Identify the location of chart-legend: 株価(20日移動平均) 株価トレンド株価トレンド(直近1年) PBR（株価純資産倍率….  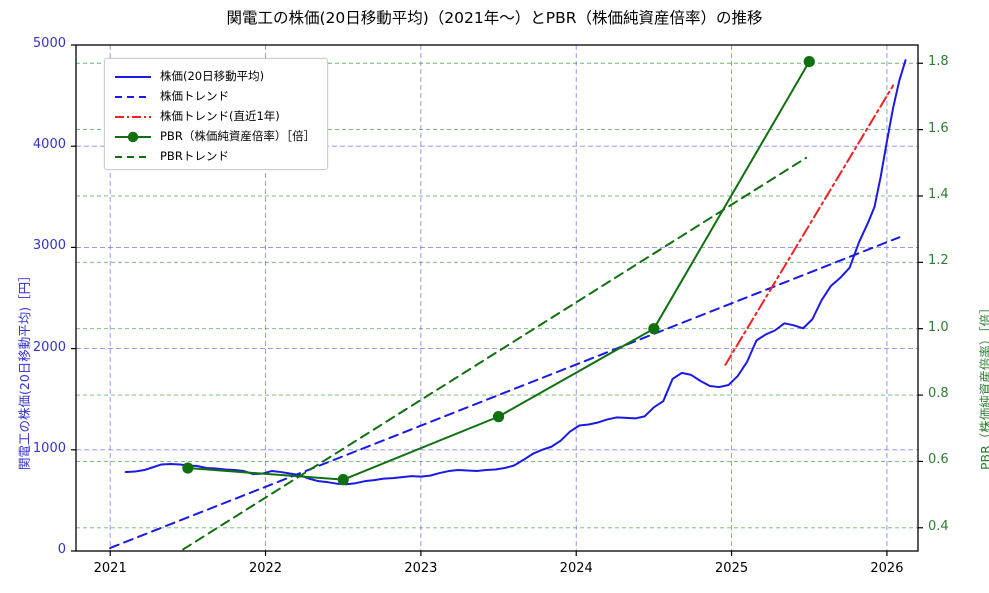
(216, 114).